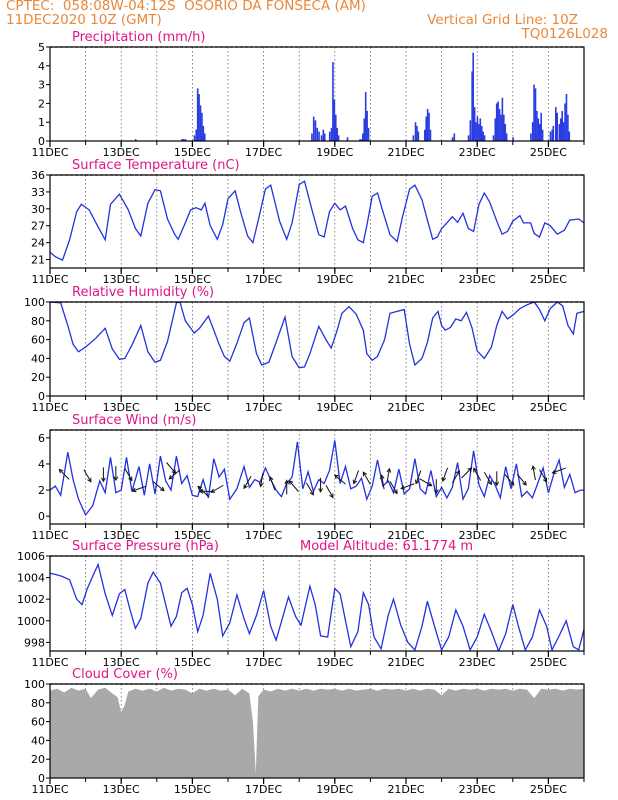  I want to click on y-tick-label: 40, so click(38, 358).